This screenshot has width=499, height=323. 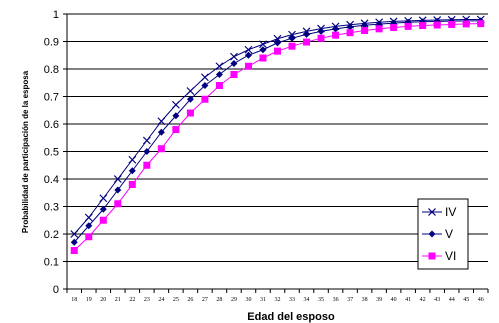 I want to click on x-tick-label: 46, so click(x=481, y=300).